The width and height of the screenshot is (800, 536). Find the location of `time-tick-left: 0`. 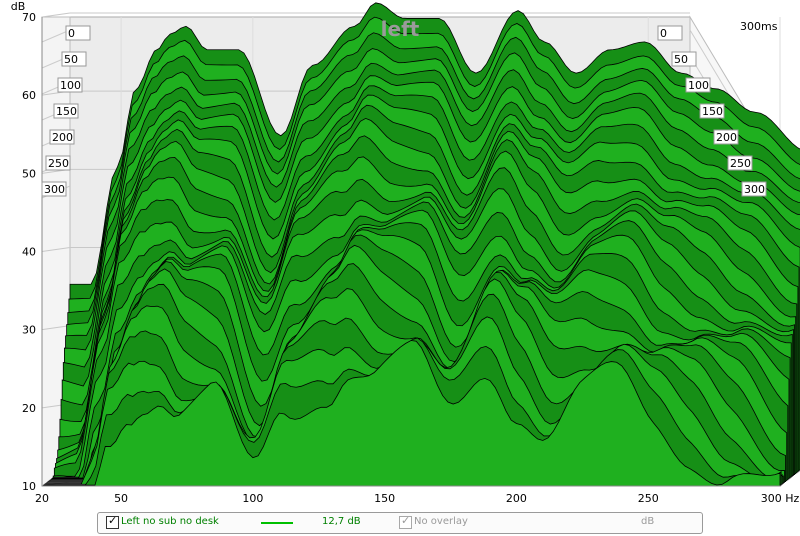

time-tick-left: 0 is located at coordinates (71, 33).